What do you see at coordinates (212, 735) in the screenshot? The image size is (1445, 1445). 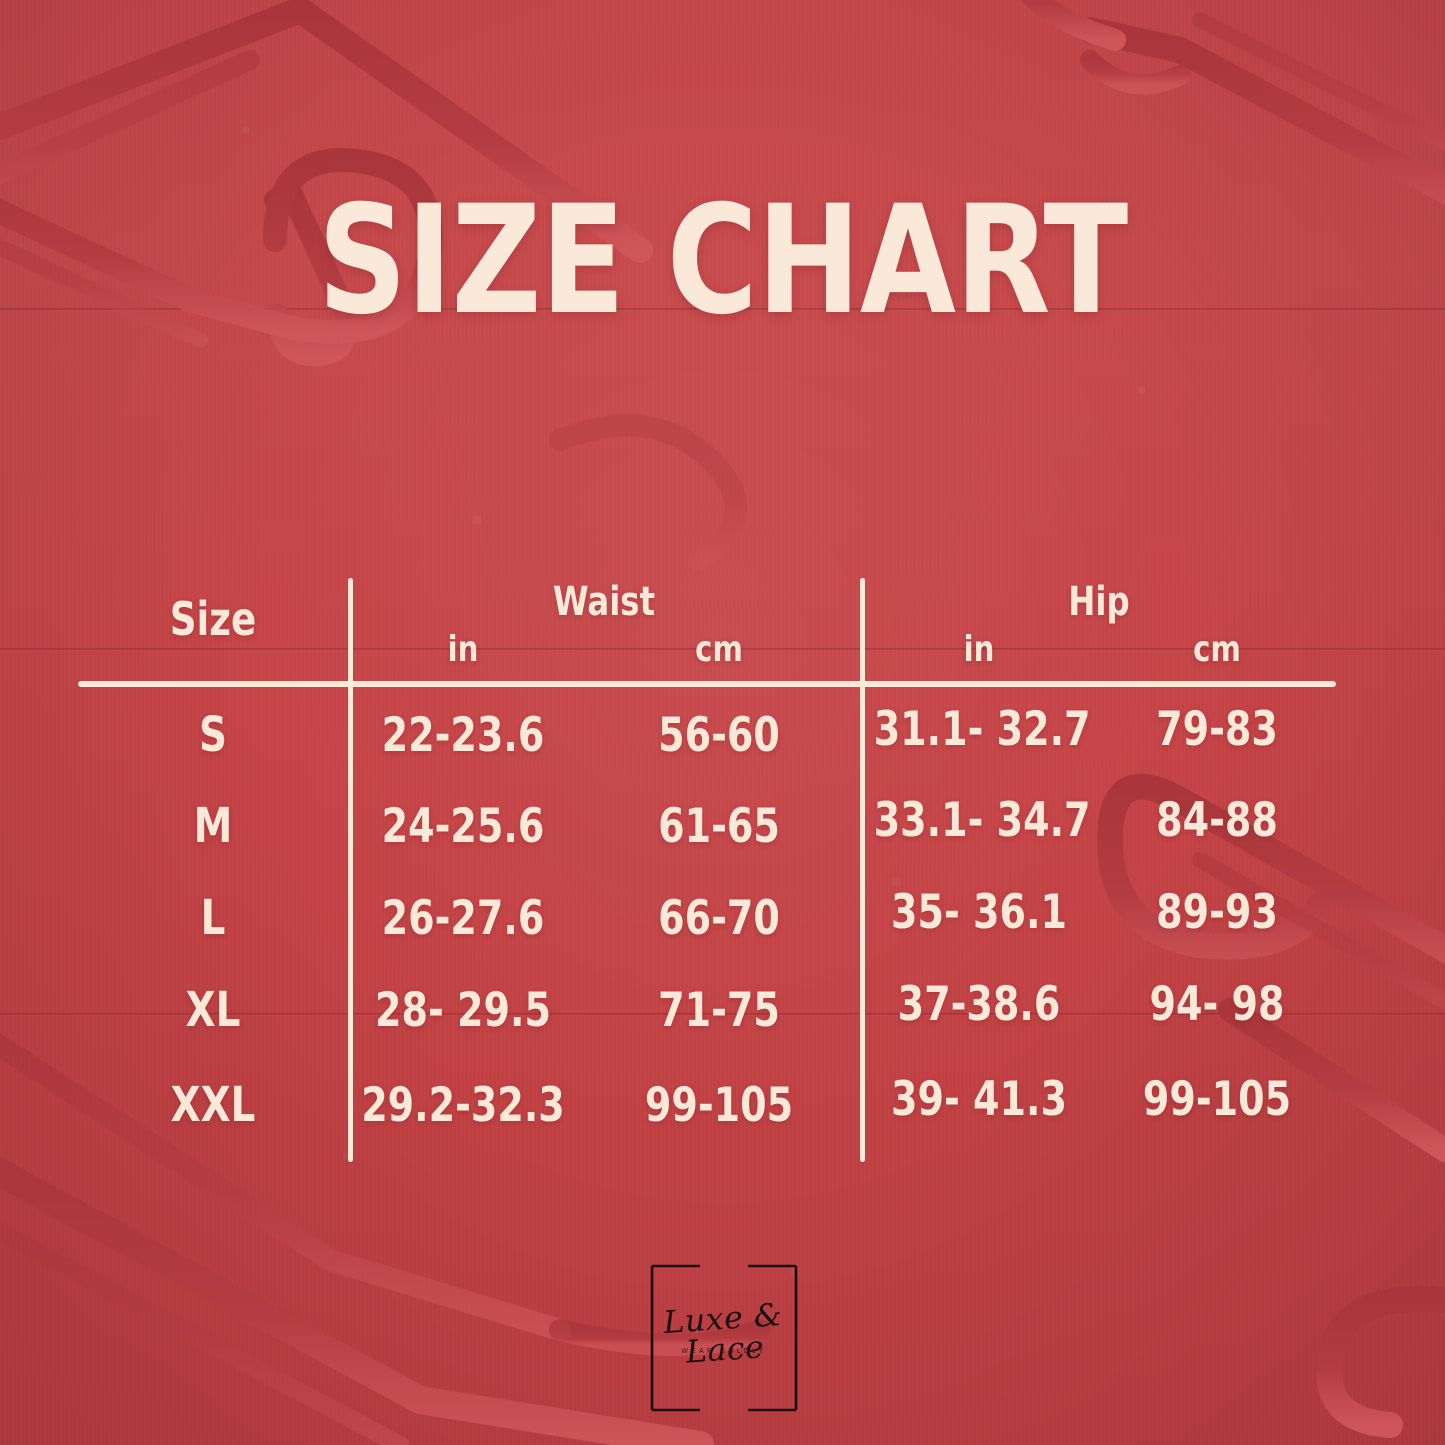 I see `table-row: S` at bounding box center [212, 735].